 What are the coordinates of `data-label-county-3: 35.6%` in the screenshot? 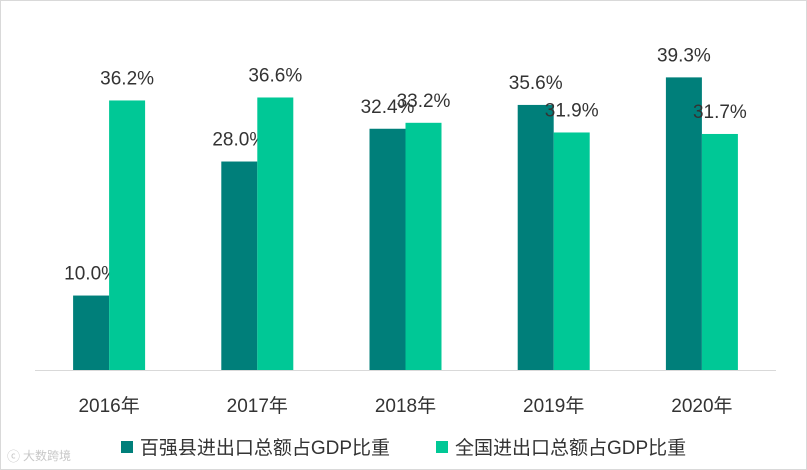 It's located at (536, 83).